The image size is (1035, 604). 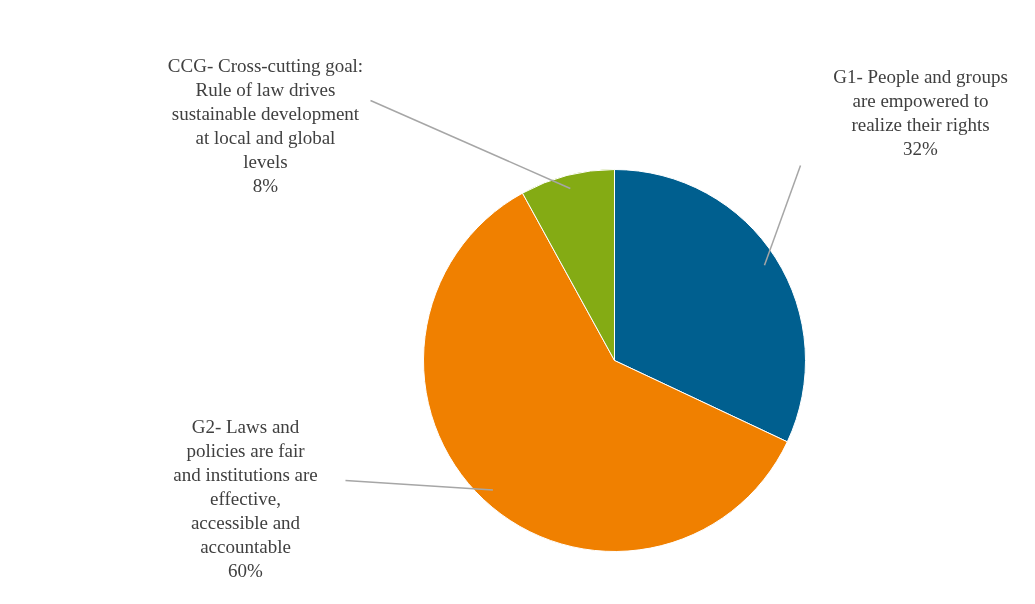 I want to click on slice-label: G2- Laws and policies are fair and institutions are effective, accessible and accountable, so click(x=245, y=486).